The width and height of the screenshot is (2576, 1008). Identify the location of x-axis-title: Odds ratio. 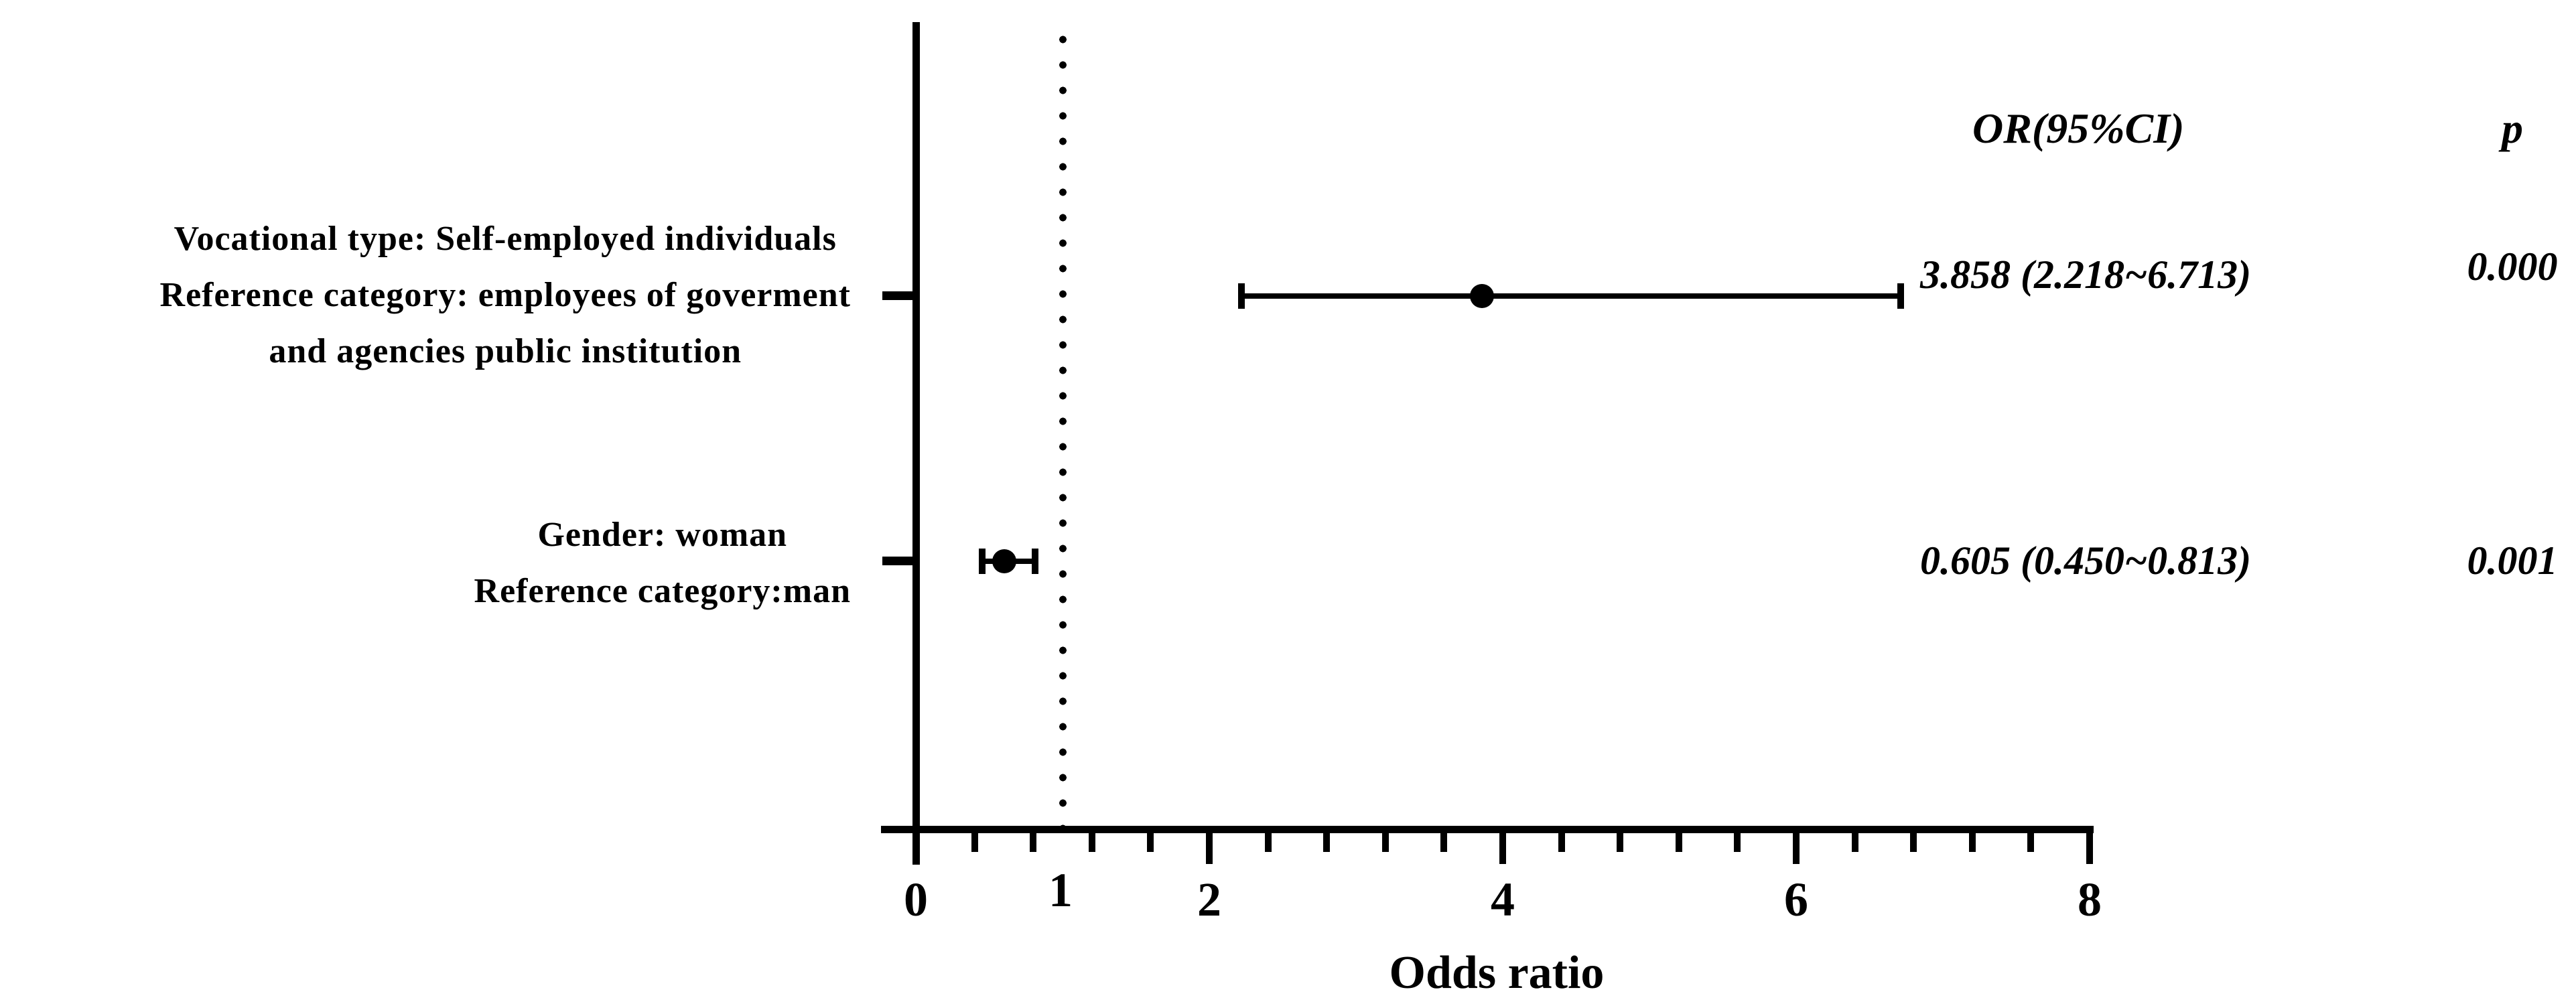
(1497, 973).